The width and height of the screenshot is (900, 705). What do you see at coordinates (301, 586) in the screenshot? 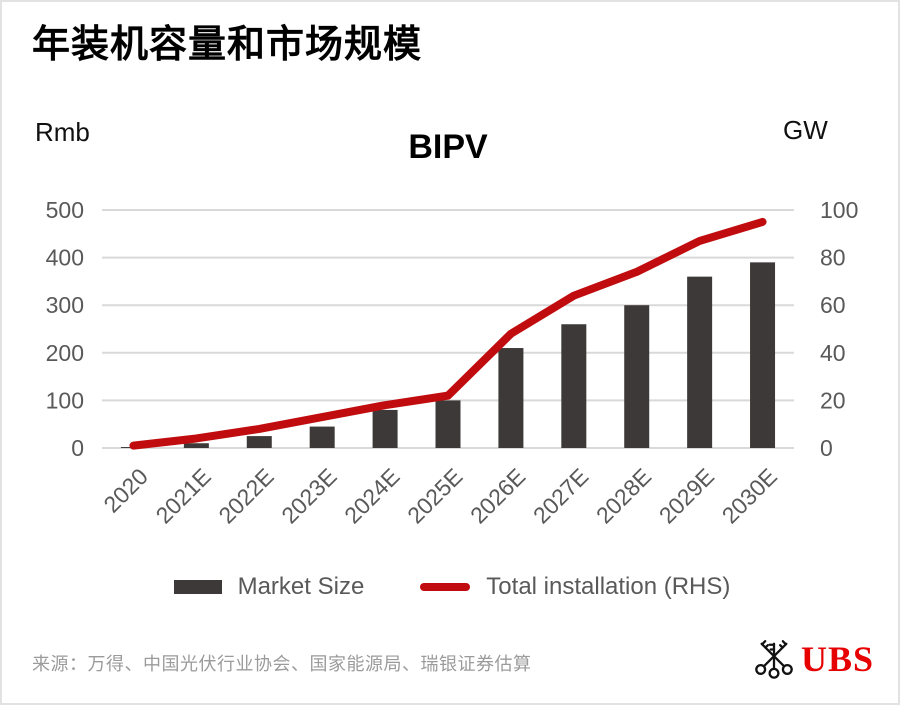
I see `legend-label-market-size: Market Size` at bounding box center [301, 586].